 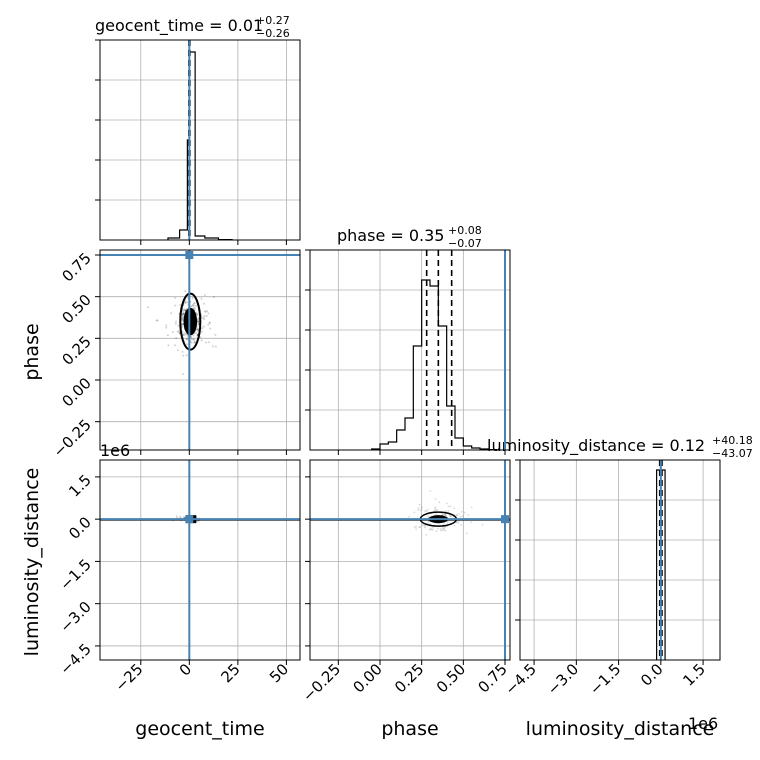 I want to click on tick-label-x: 50, so click(x=279, y=673).